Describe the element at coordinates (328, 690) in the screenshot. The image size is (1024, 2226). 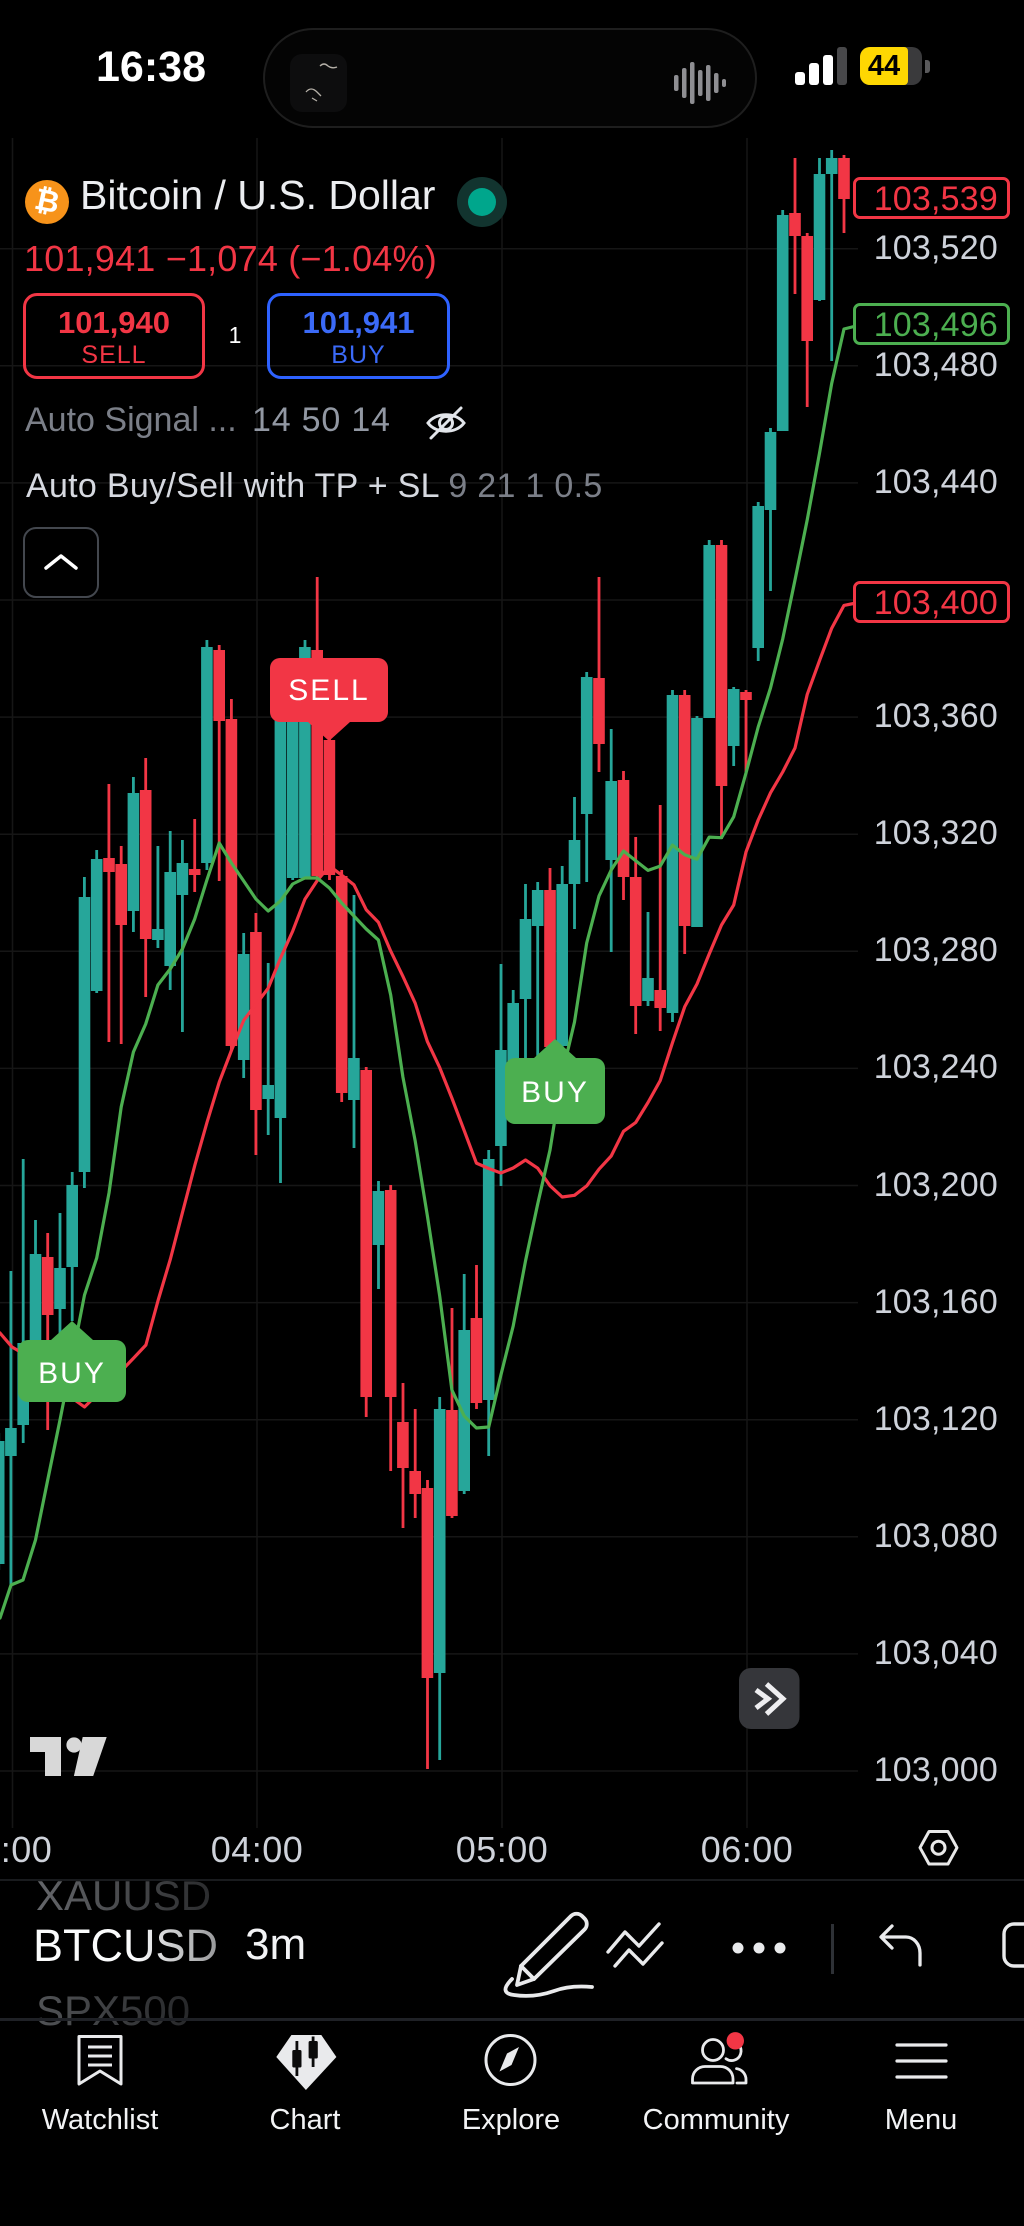
I see `svg-text: SELL` at that location.